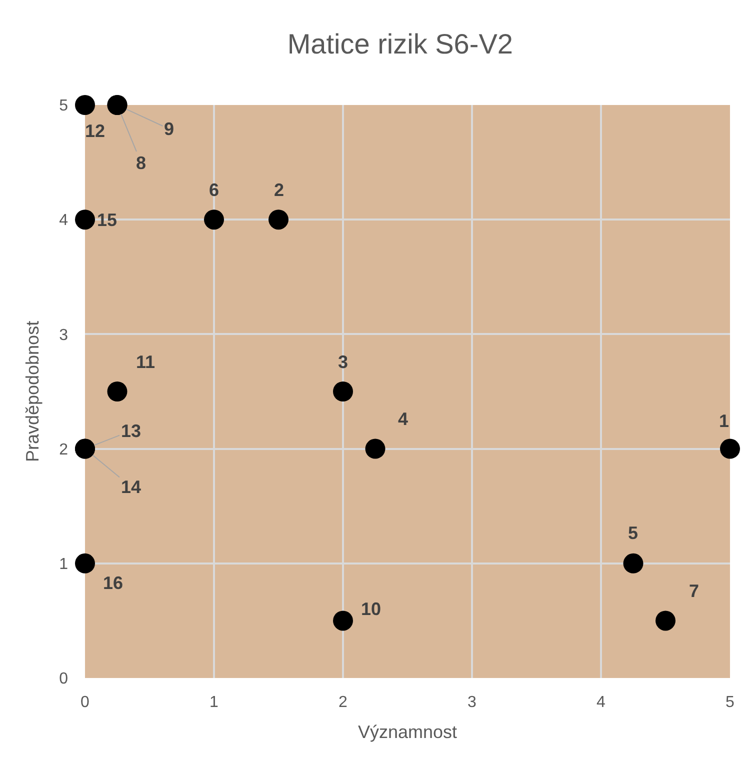 This screenshot has height=758, width=755. What do you see at coordinates (371, 609) in the screenshot?
I see `annotation: 10` at bounding box center [371, 609].